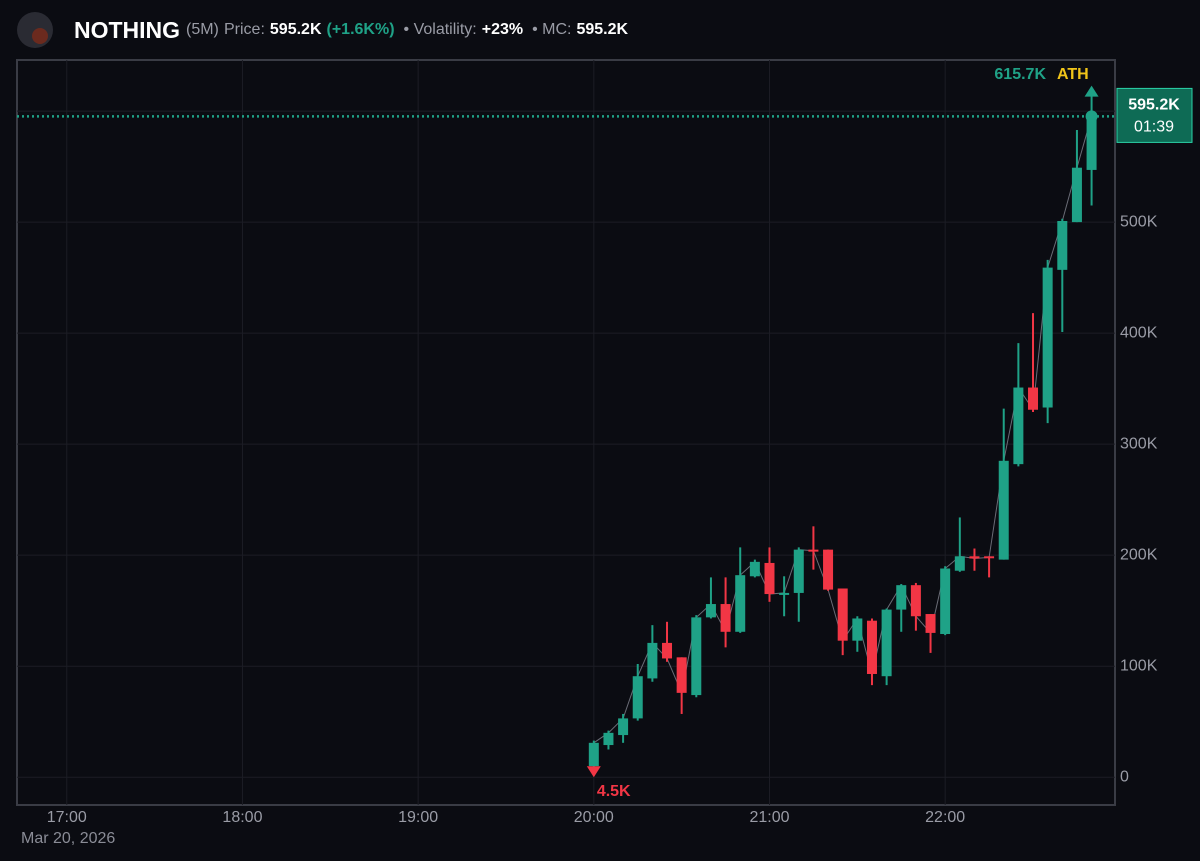 Image resolution: width=1200 pixels, height=861 pixels. Describe the element at coordinates (67, 817) in the screenshot. I see `x-tick-label: 17:00` at that location.